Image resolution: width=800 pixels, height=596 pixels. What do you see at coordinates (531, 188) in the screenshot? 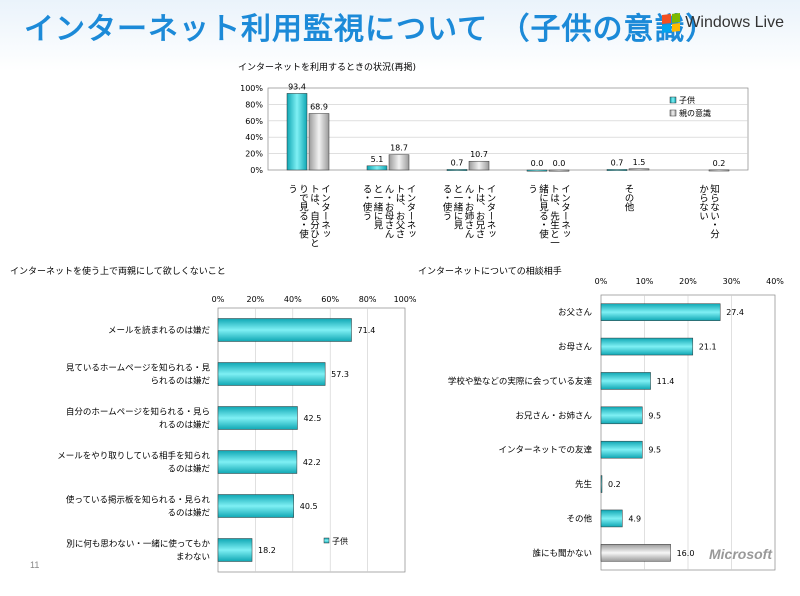
I see `chart1-category-label: う` at bounding box center [531, 188].